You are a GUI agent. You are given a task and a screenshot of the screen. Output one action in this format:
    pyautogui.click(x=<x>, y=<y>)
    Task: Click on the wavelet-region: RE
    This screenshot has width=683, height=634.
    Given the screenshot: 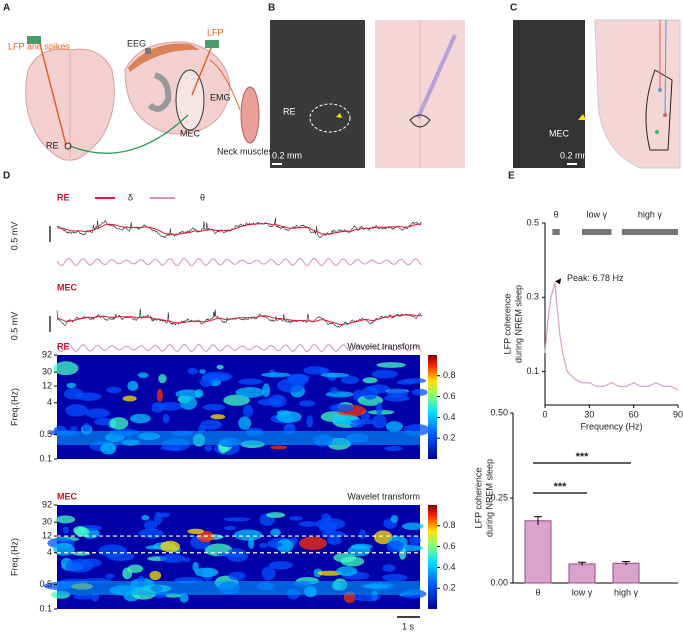 What is the action you would take?
    pyautogui.click(x=63, y=346)
    